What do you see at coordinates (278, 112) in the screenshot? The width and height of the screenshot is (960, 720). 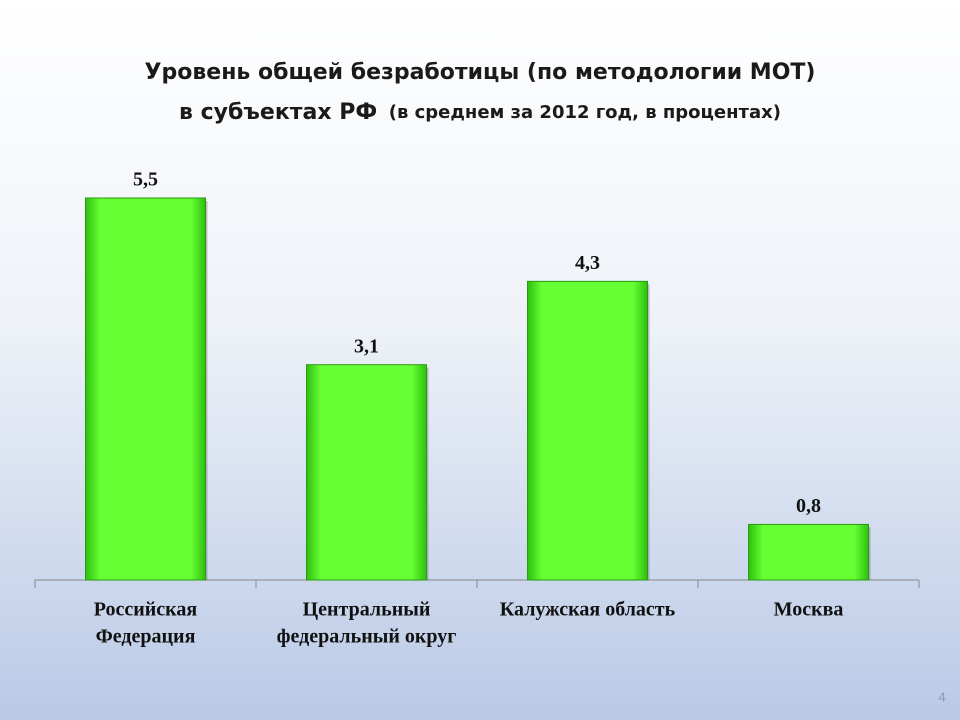 I see `subtitle-main: в субъектах РФ` at bounding box center [278, 112].